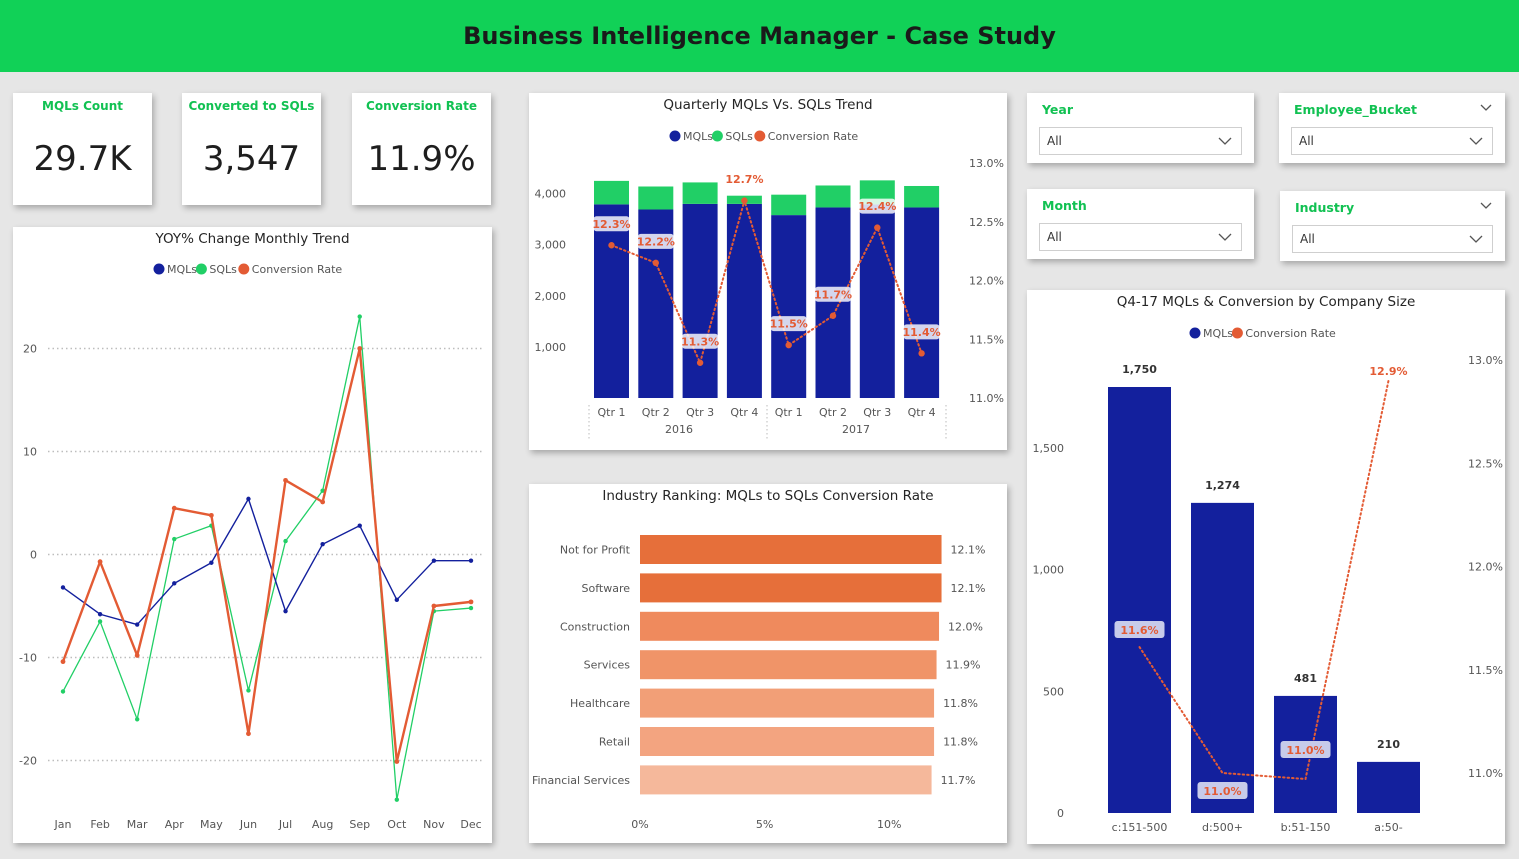  I want to click on legend-label: MQLs, so click(1218, 333).